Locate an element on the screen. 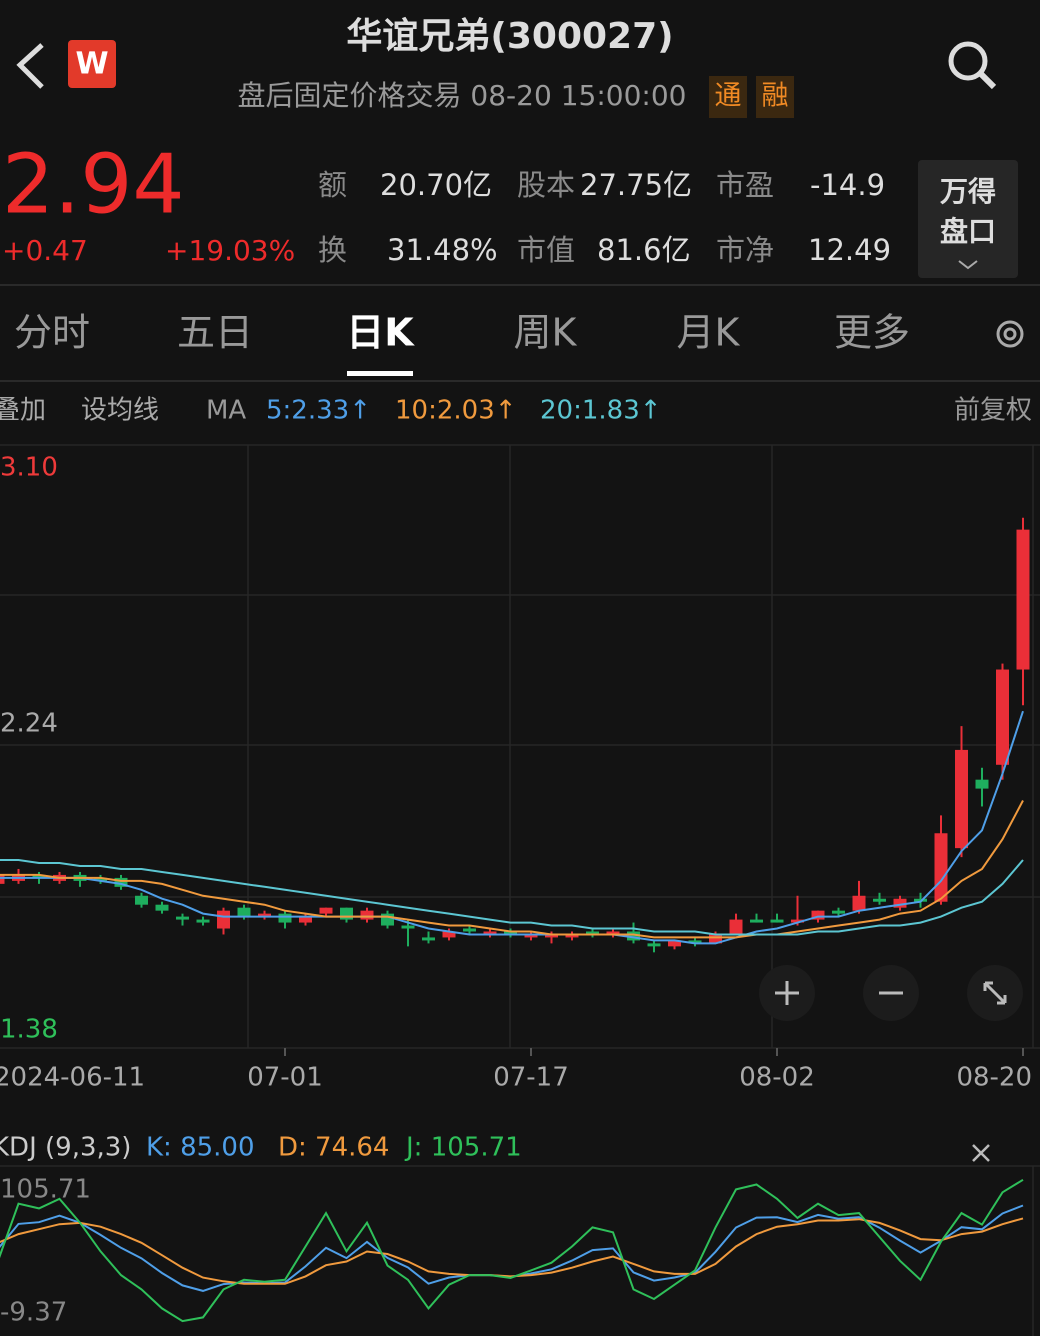 Image resolution: width=1040 pixels, height=1336 pixels. kdj-chart: 105.71 -9.37 K: 85.00 D: 74.64 J: 105.71 is located at coordinates (512, 1230).